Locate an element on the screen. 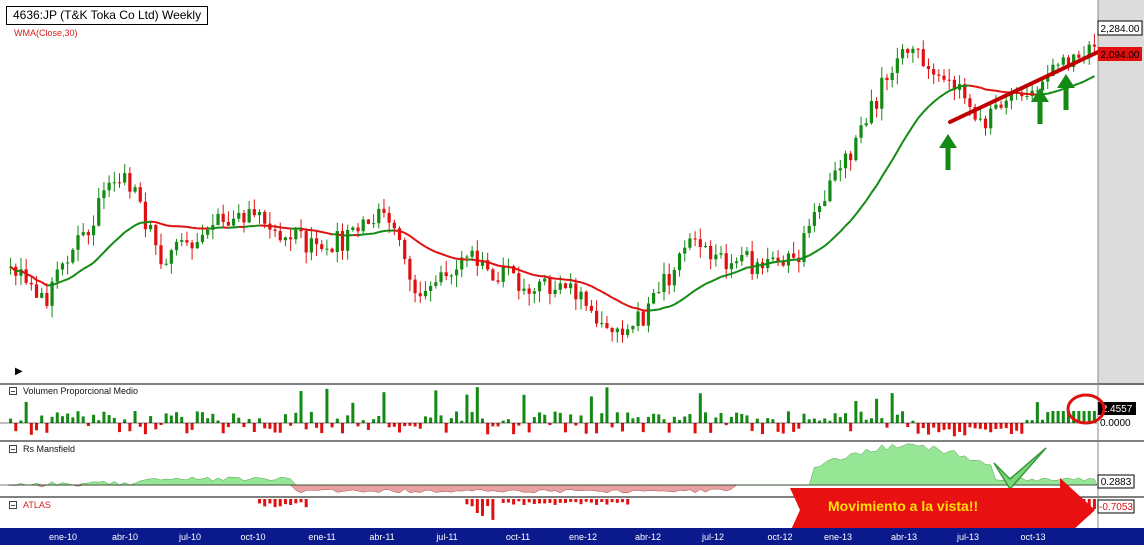  date-tick-label: oct-12 is located at coordinates (779, 537).